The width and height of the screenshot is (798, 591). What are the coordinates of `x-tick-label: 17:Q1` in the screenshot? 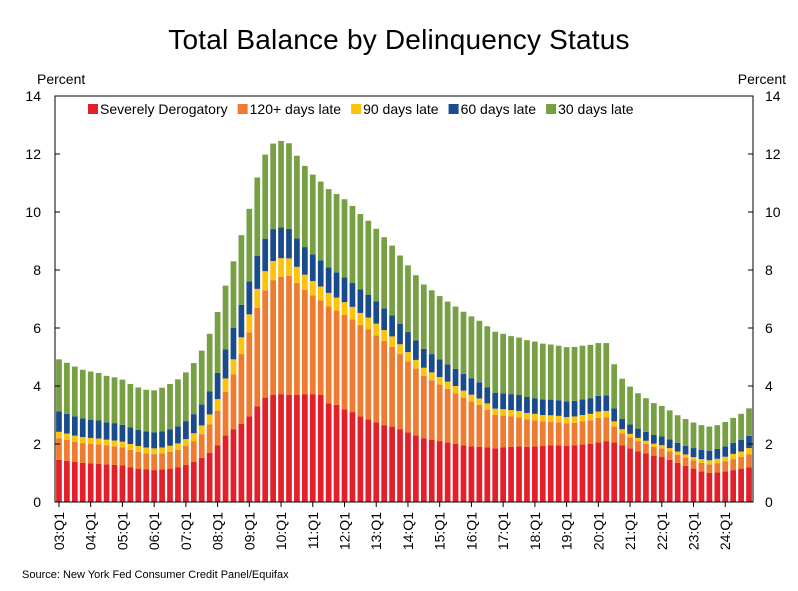 It's located at (503, 531).